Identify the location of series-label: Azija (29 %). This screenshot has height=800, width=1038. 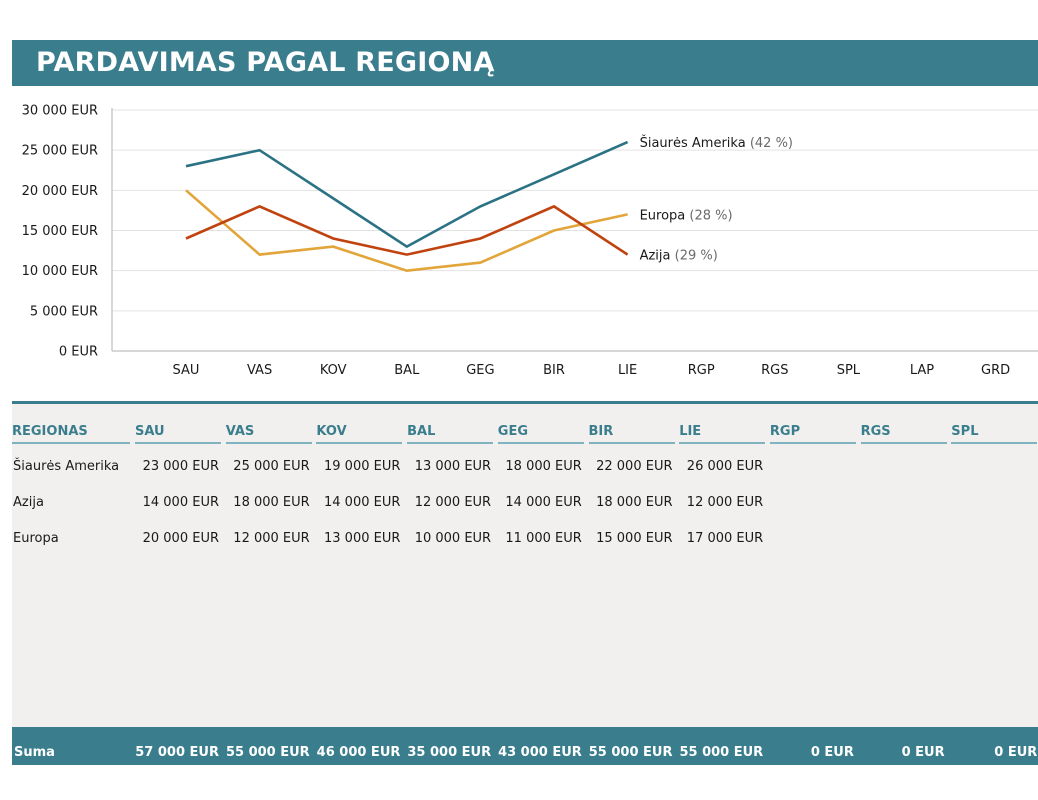
(679, 256).